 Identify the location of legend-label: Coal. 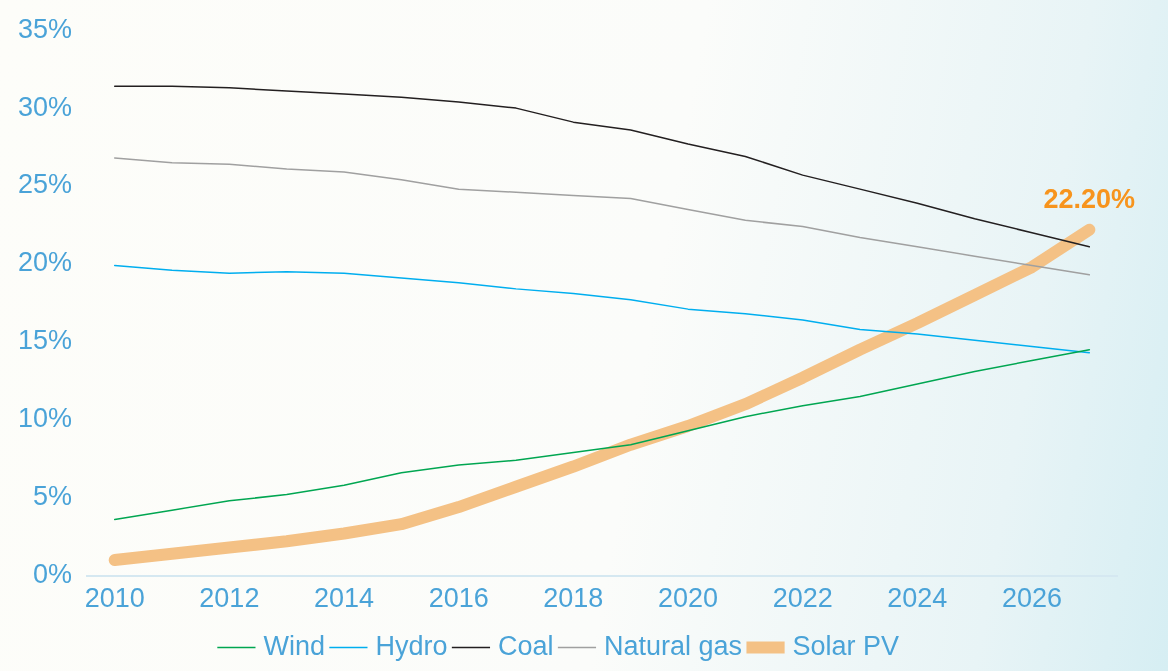
(525, 645).